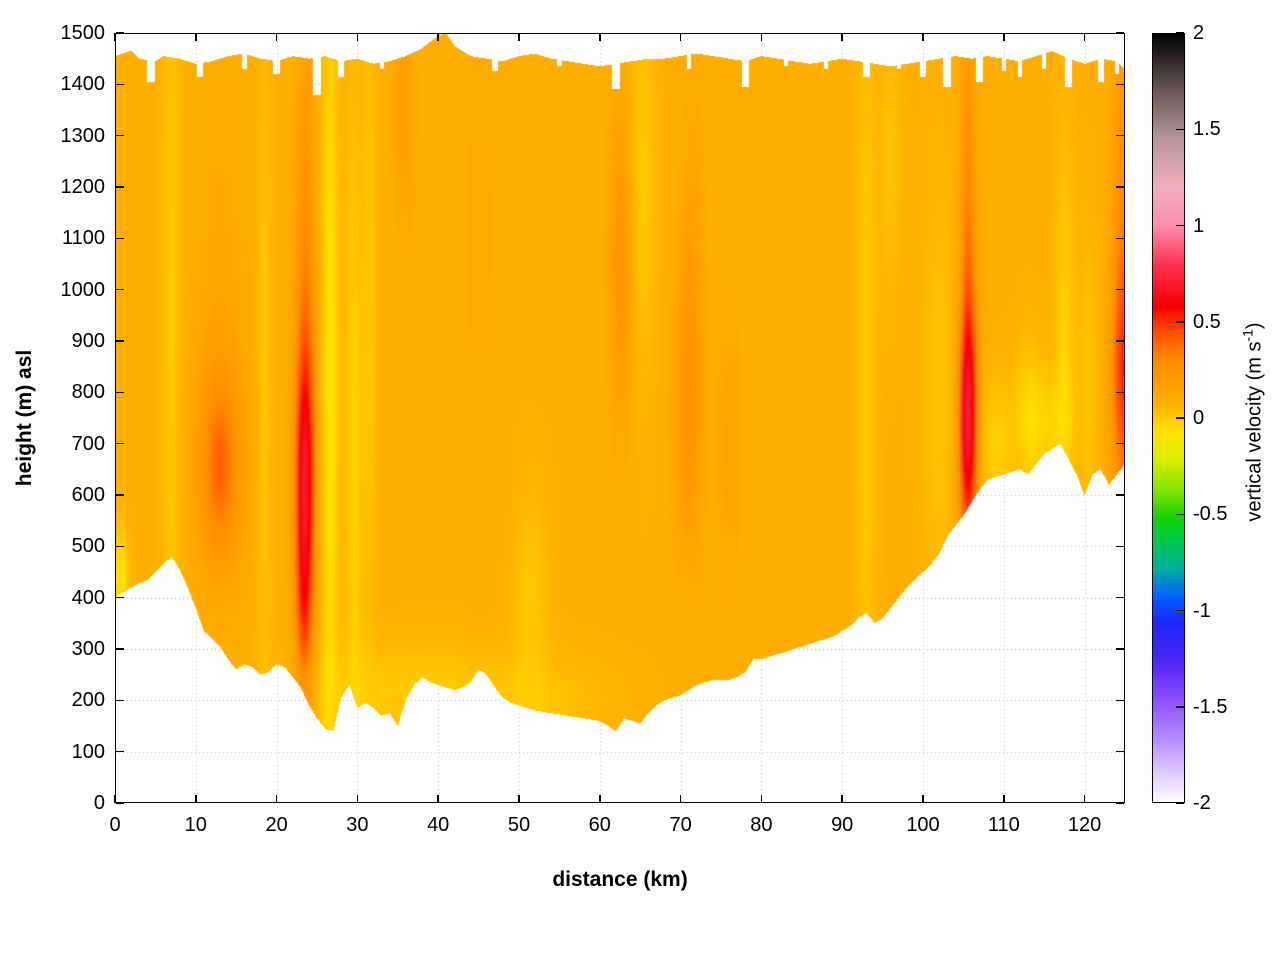 The image size is (1280, 960). What do you see at coordinates (1199, 33) in the screenshot?
I see `colorbar-tick-label: 2` at bounding box center [1199, 33].